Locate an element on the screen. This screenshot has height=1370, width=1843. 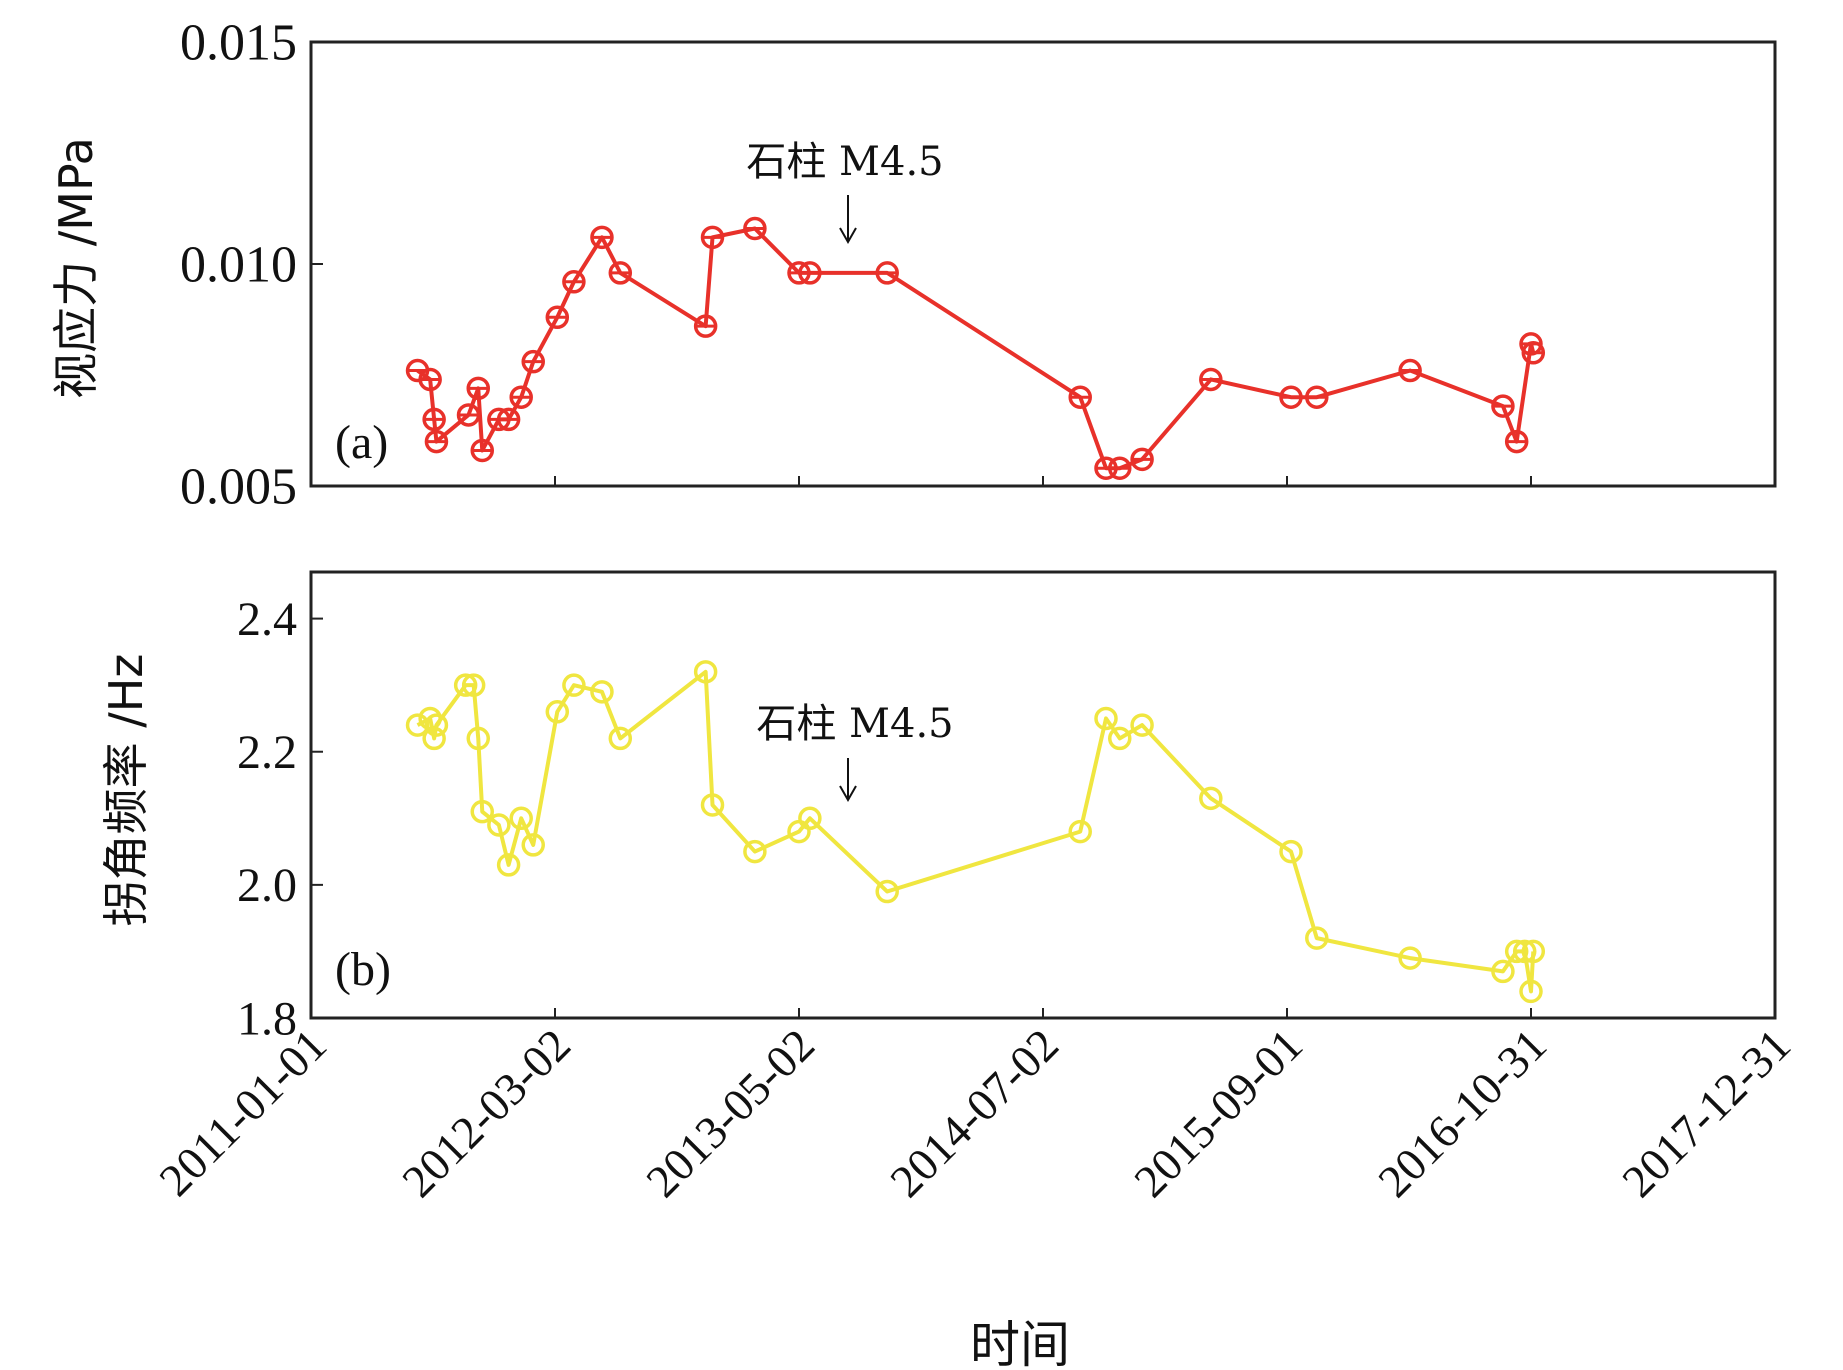
x-tick-label: 2013-05-02 is located at coordinates (730, 1113).